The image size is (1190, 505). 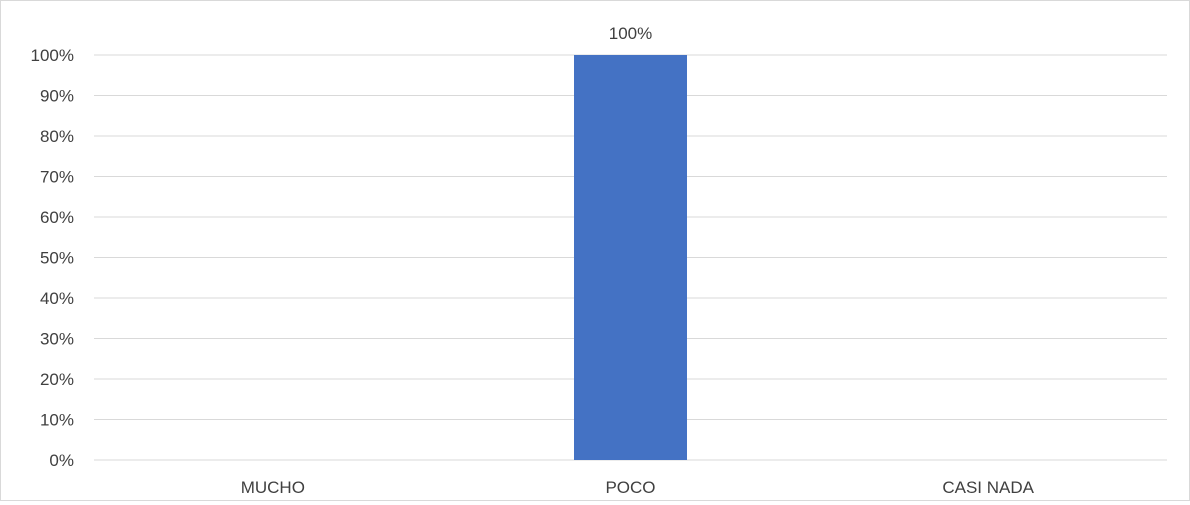 What do you see at coordinates (630, 487) in the screenshot?
I see `x-category-label: POCO` at bounding box center [630, 487].